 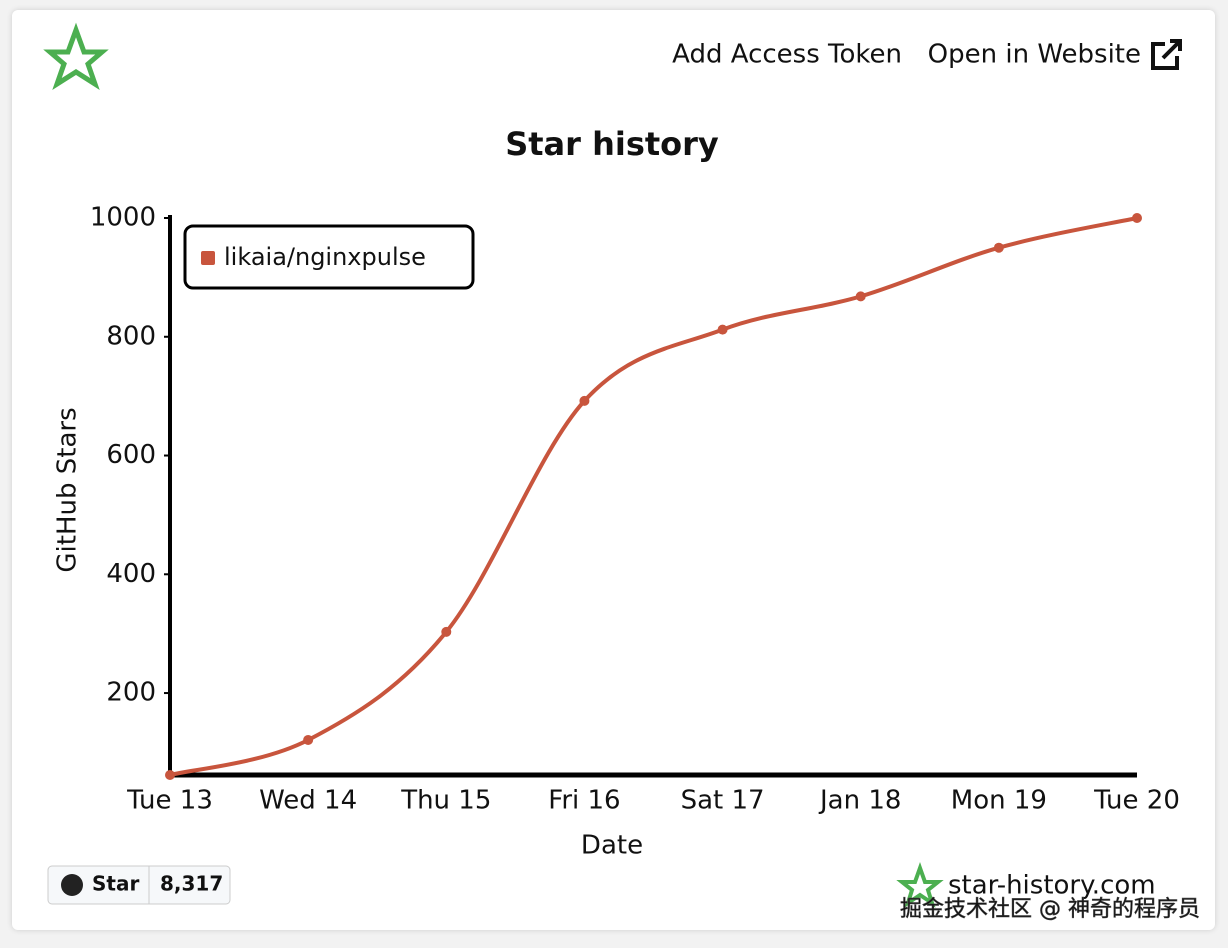 What do you see at coordinates (325, 257) in the screenshot?
I see `legend-label: likaia/nginxpulse` at bounding box center [325, 257].